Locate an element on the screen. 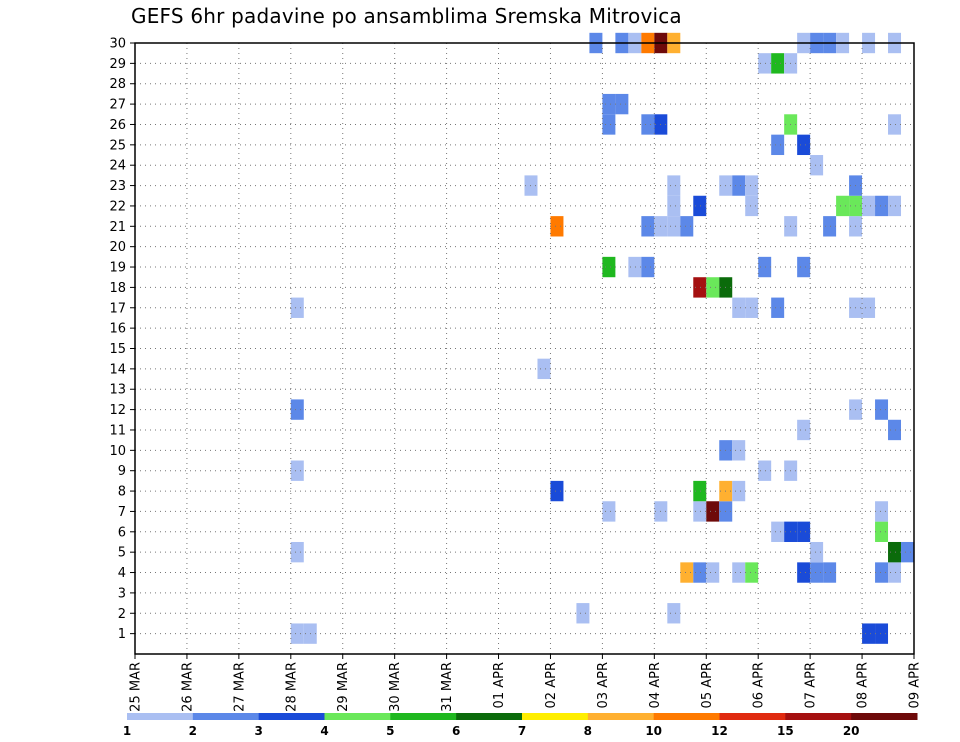  colorbar-label: 15 is located at coordinates (785, 731).